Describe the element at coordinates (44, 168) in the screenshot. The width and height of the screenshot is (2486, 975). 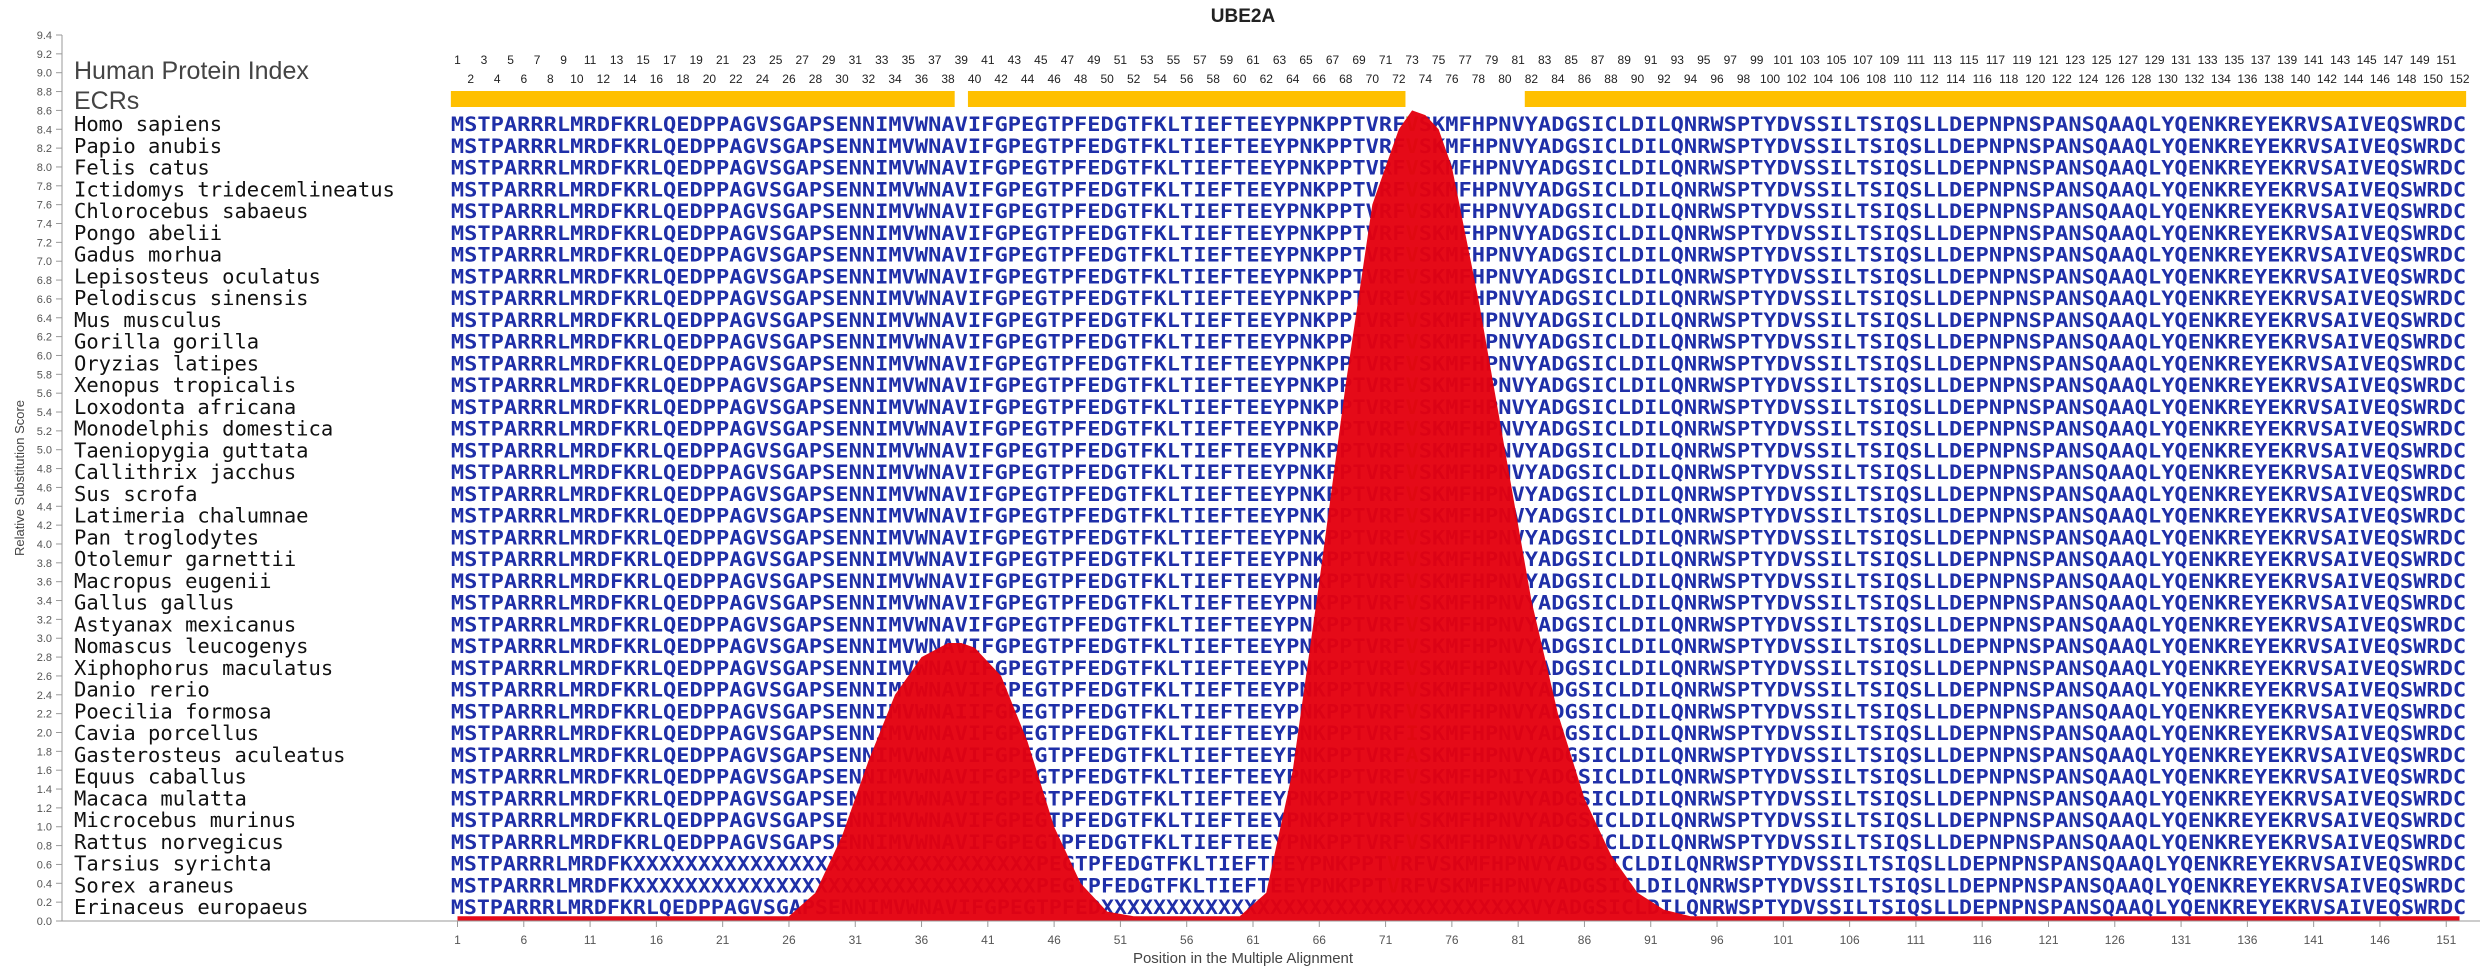
I see `y-tick-label: 8.0` at that location.